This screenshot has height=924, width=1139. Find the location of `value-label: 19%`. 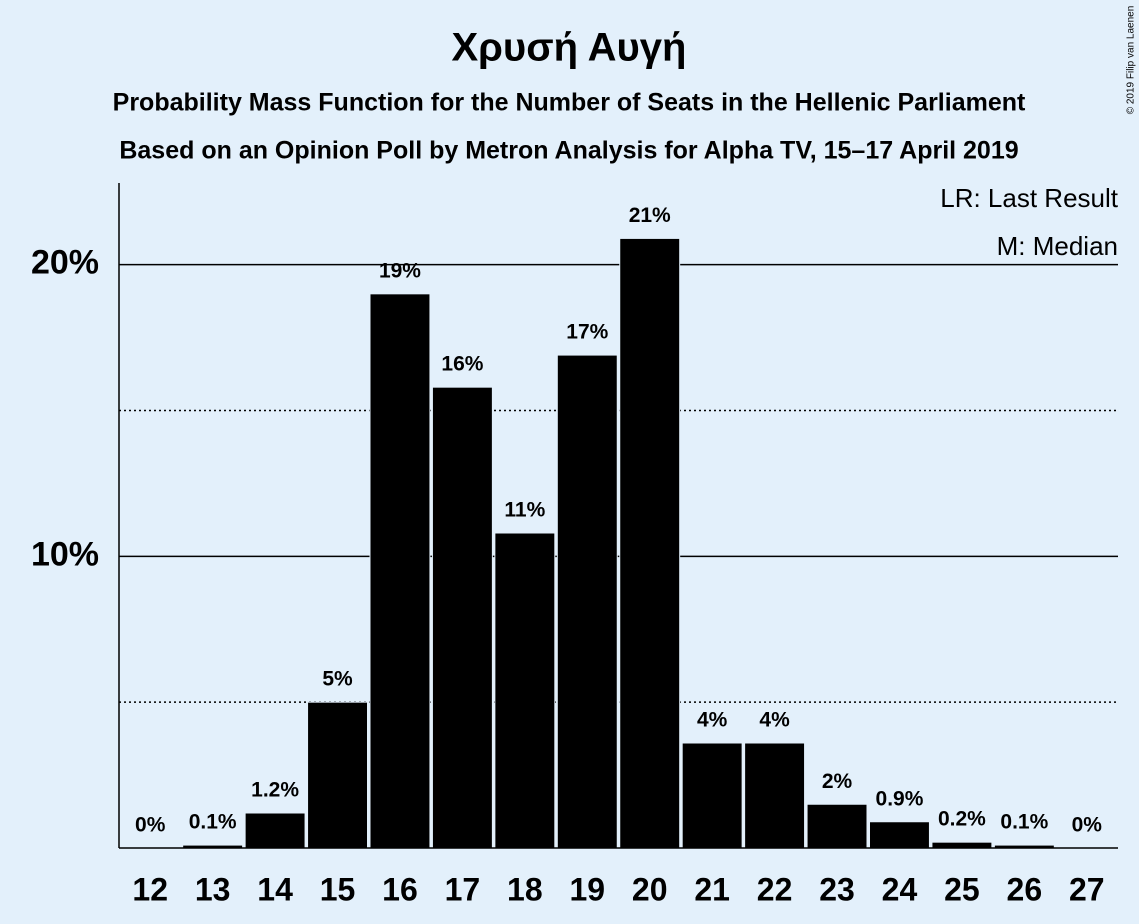

value-label: 19% is located at coordinates (400, 270).